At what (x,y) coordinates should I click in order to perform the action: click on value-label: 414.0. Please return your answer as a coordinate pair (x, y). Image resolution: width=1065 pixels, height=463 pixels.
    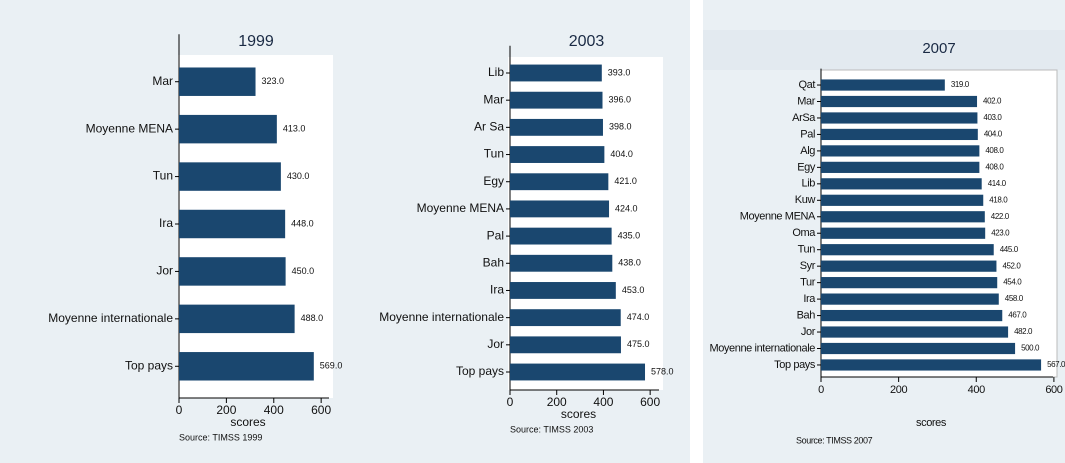
    Looking at the image, I should click on (997, 183).